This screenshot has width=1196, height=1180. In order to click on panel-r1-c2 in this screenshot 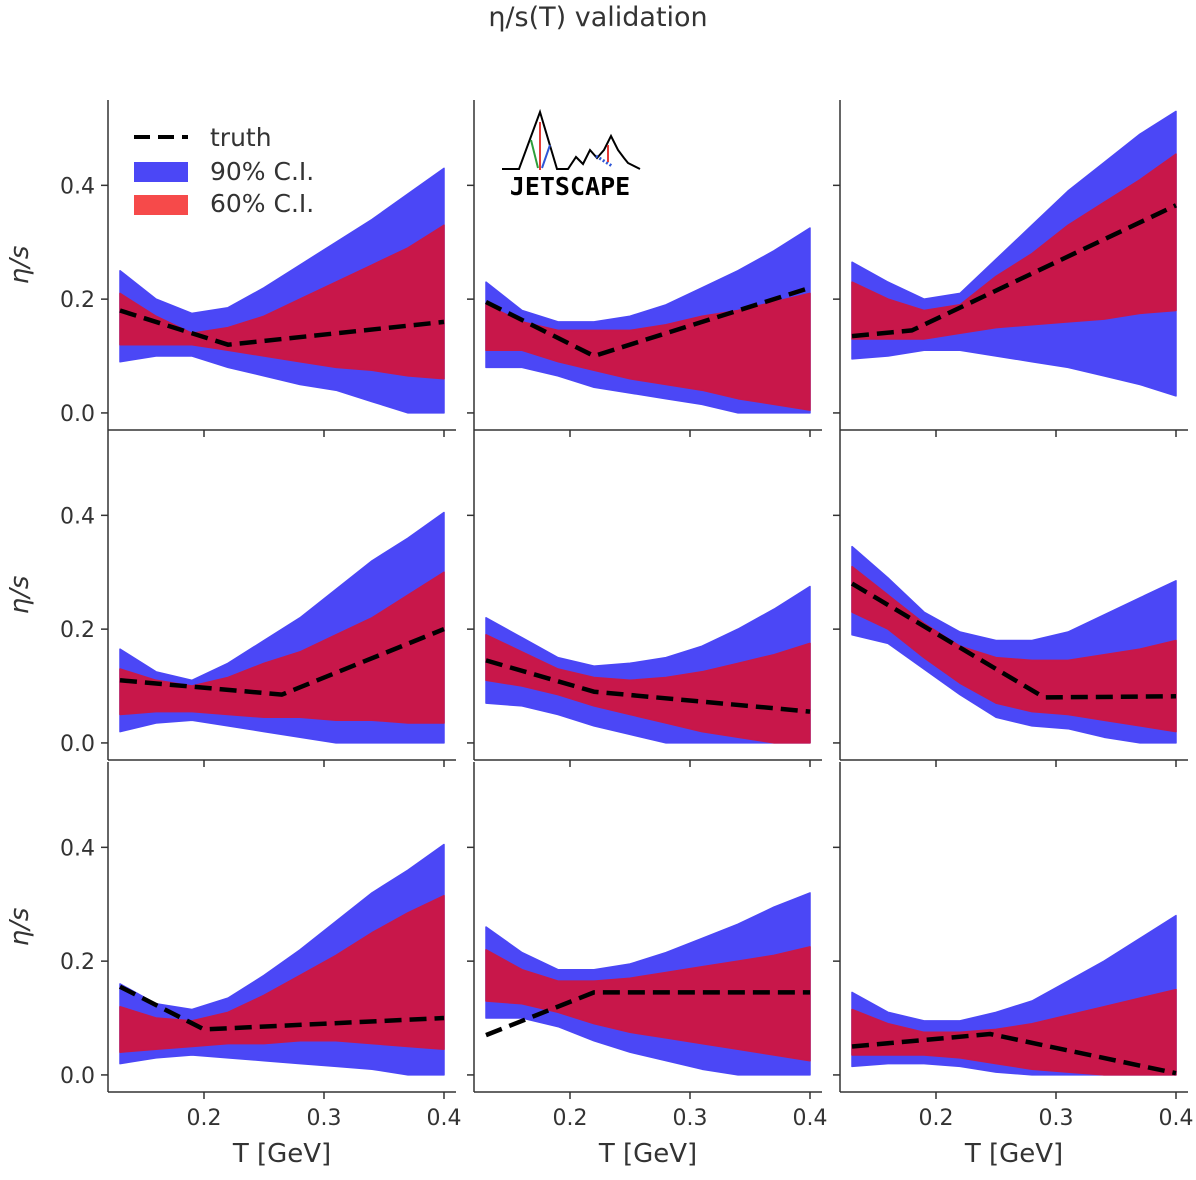, I will do `click(1010, 598)`.